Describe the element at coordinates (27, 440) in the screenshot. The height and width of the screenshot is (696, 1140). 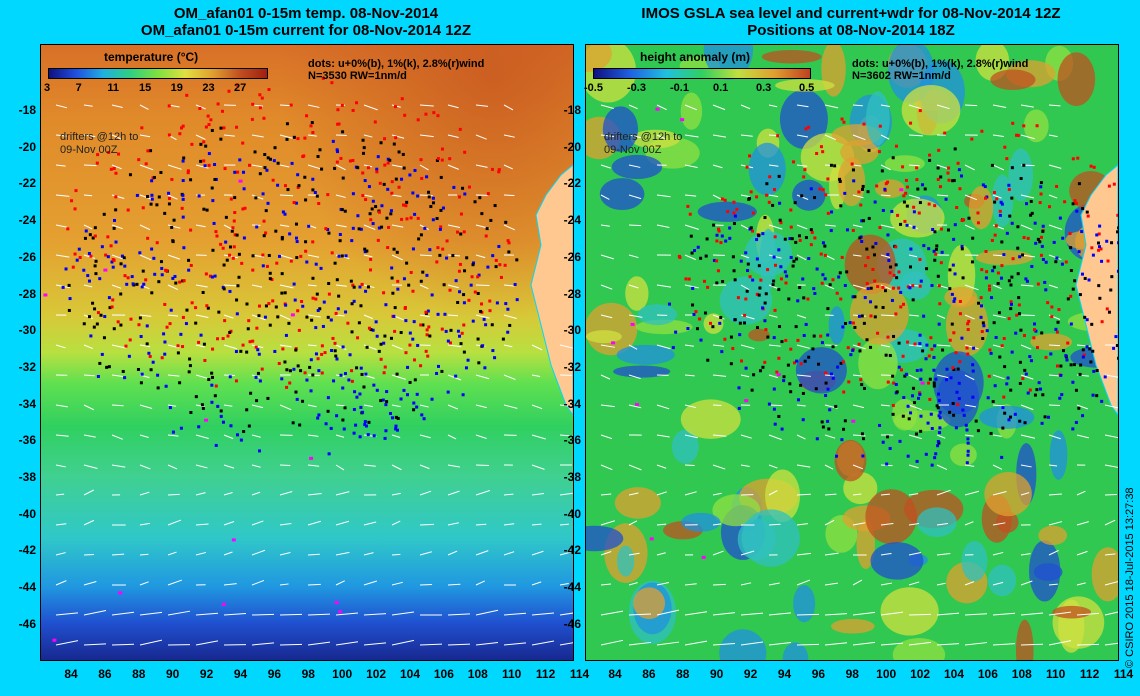
I see `lat-tick-label: -36` at that location.